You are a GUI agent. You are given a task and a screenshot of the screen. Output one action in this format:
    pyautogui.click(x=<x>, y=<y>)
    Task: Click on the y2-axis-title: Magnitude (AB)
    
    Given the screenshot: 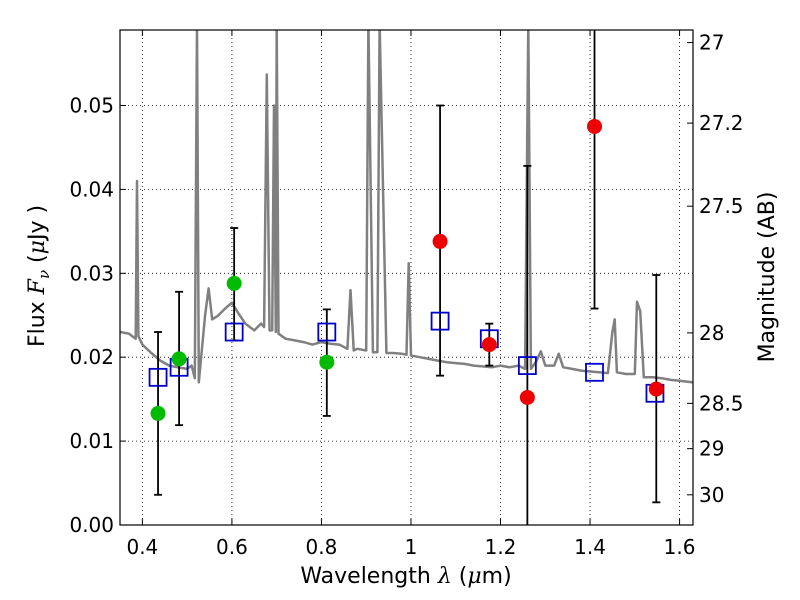 What is the action you would take?
    pyautogui.click(x=767, y=277)
    